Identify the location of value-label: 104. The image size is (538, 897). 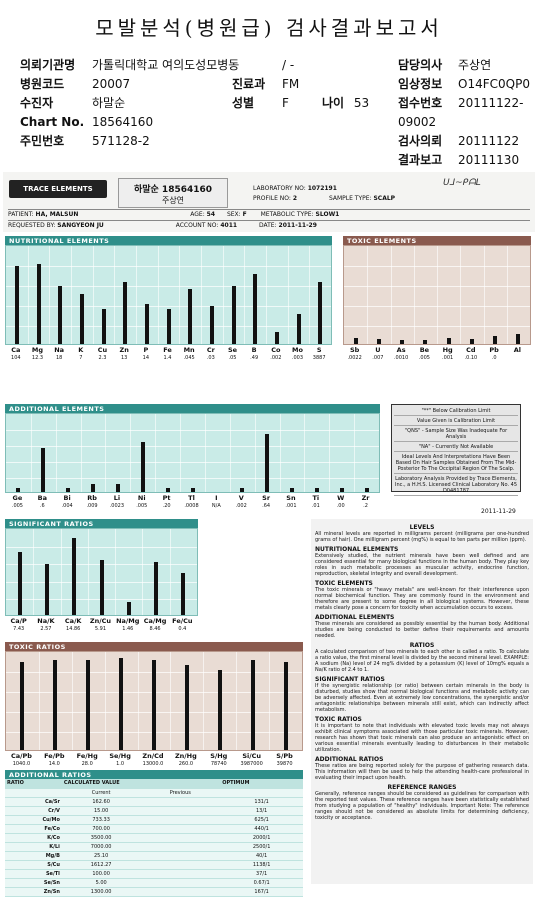
(16, 358).